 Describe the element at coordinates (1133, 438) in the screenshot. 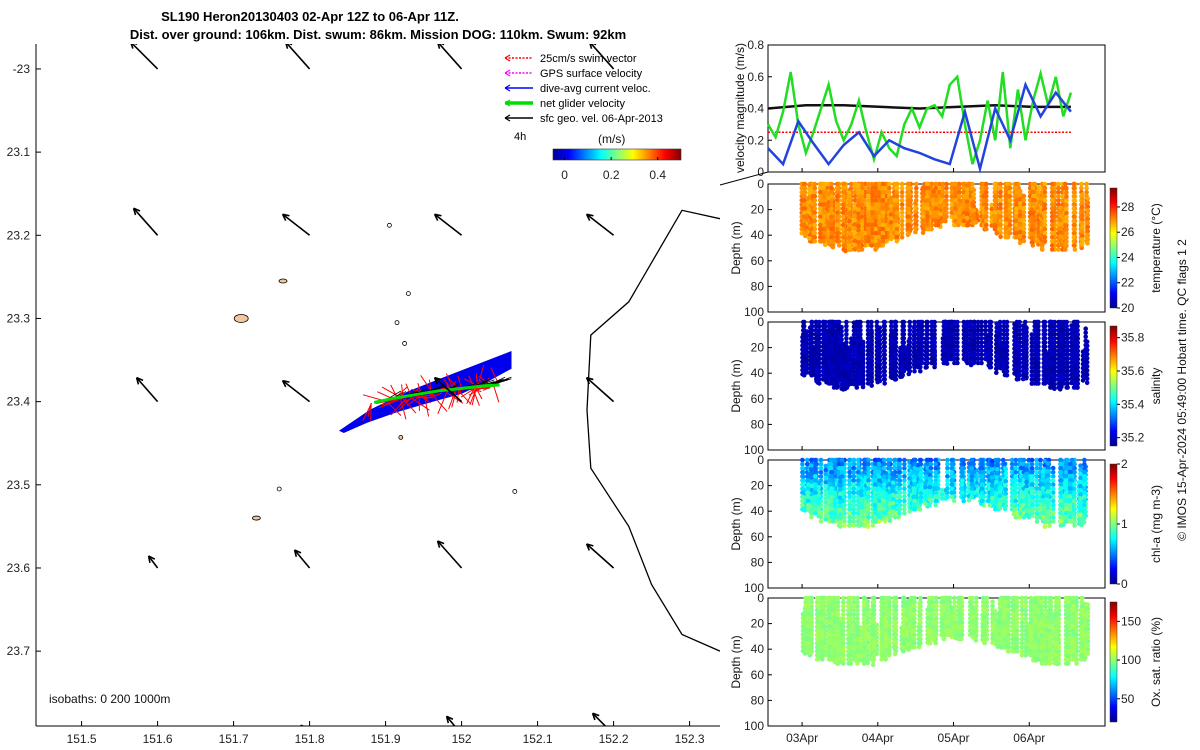

I see `profile-colorbar-tick-label: 35.2` at that location.